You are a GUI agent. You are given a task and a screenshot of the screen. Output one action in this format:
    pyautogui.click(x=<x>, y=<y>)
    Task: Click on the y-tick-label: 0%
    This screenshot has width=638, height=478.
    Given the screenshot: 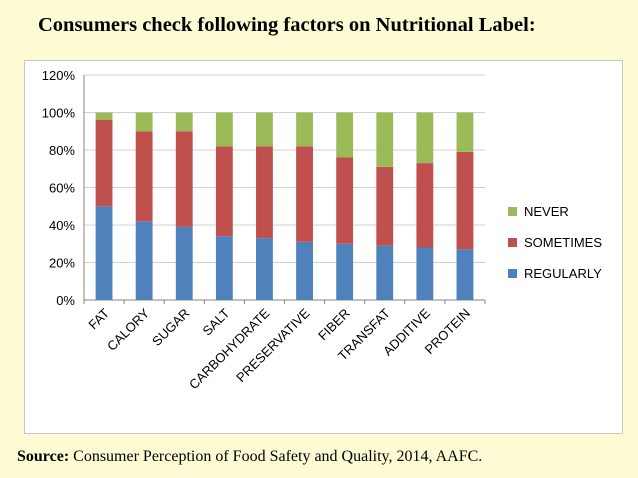 What is the action you would take?
    pyautogui.click(x=65, y=300)
    